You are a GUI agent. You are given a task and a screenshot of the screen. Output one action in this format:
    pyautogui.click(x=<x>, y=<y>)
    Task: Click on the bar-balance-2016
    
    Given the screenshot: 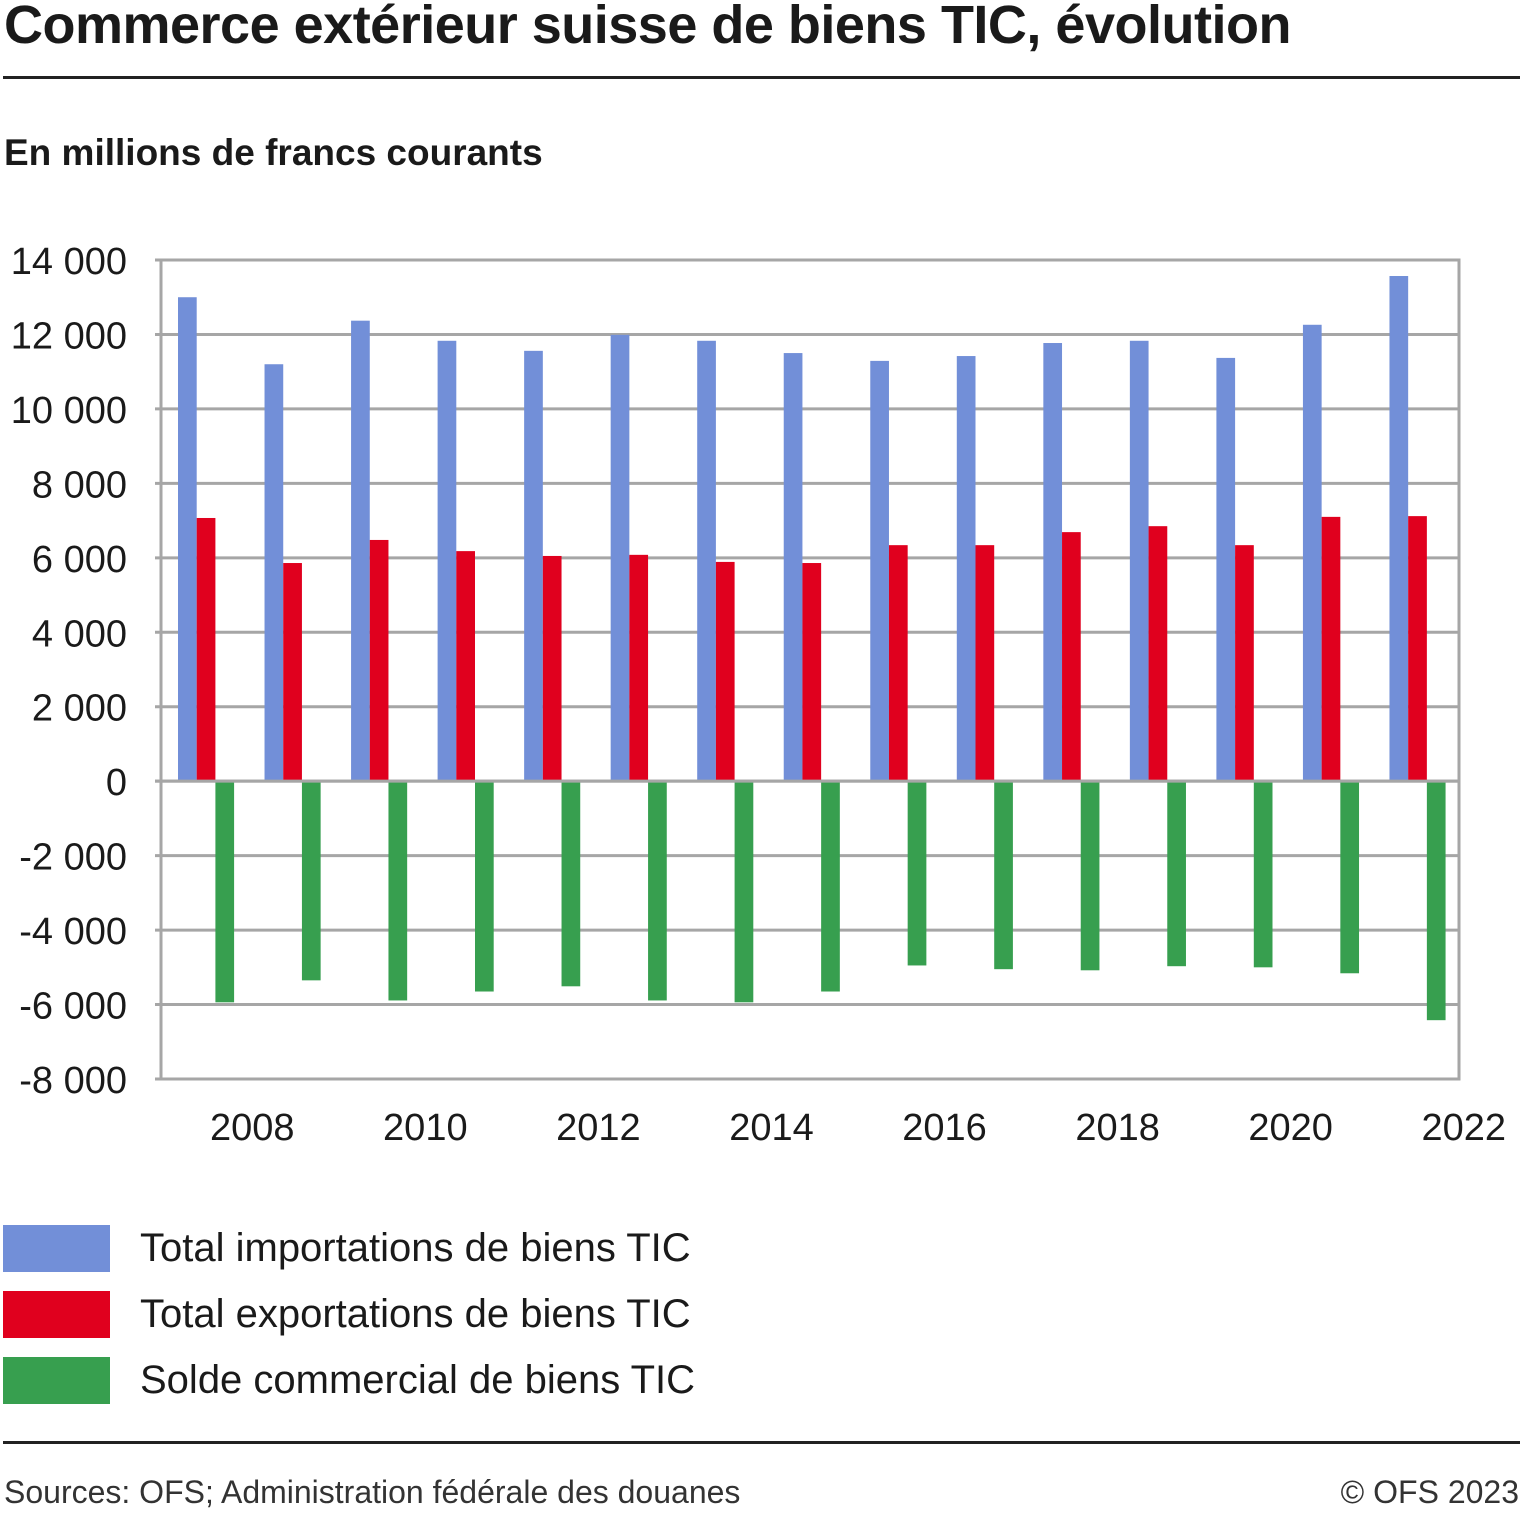 What is the action you would take?
    pyautogui.click(x=917, y=873)
    